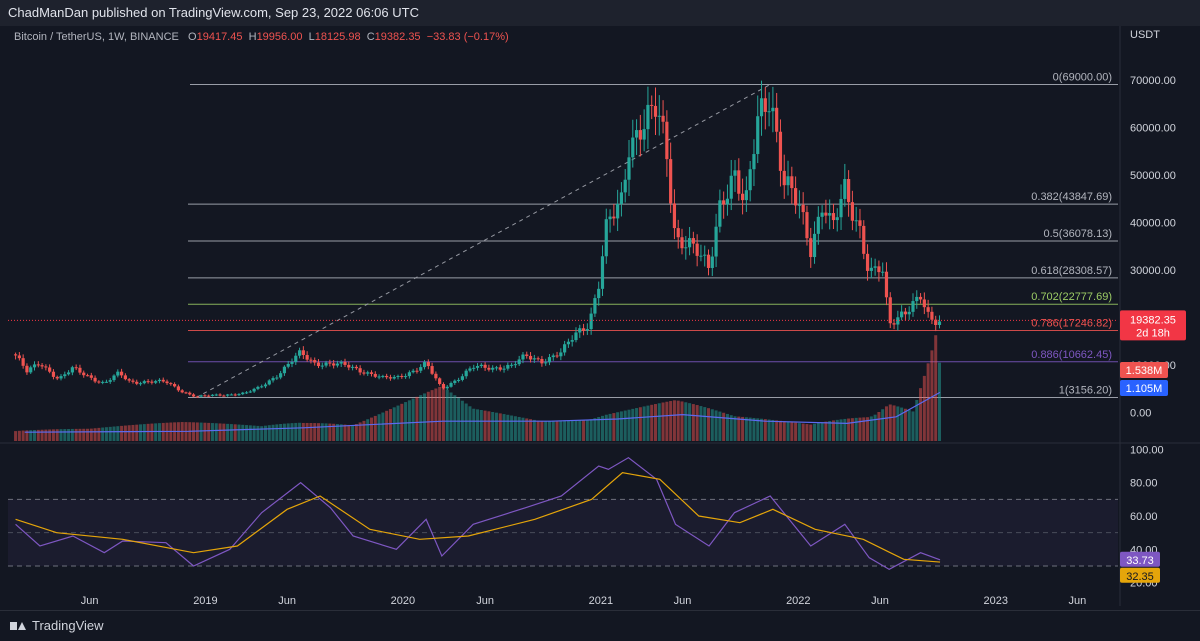  I want to click on rsi-ma-line, so click(478, 517).